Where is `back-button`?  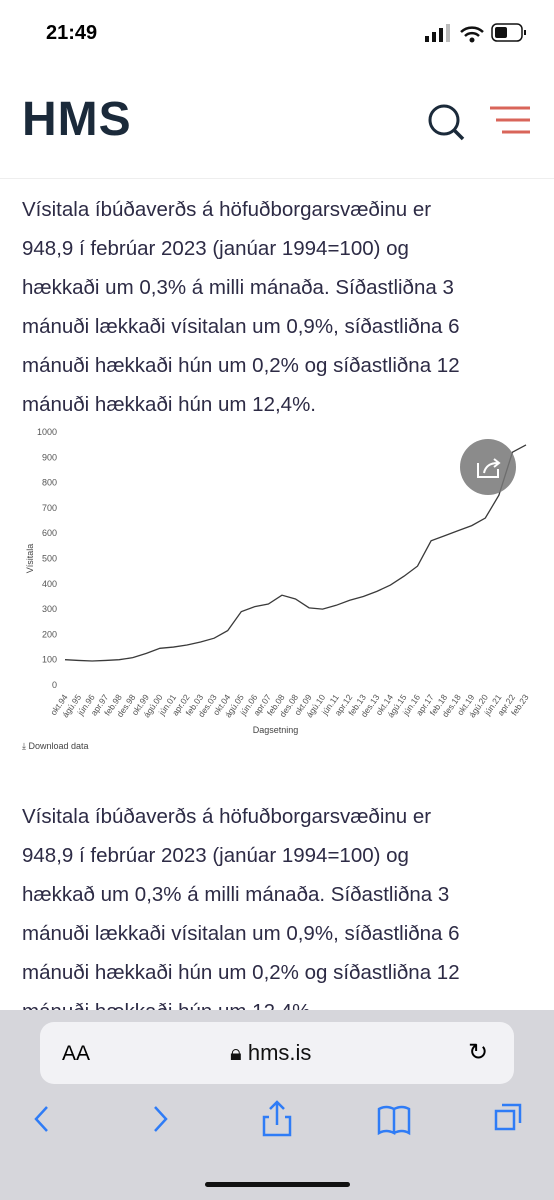
back-button is located at coordinates (41, 1119).